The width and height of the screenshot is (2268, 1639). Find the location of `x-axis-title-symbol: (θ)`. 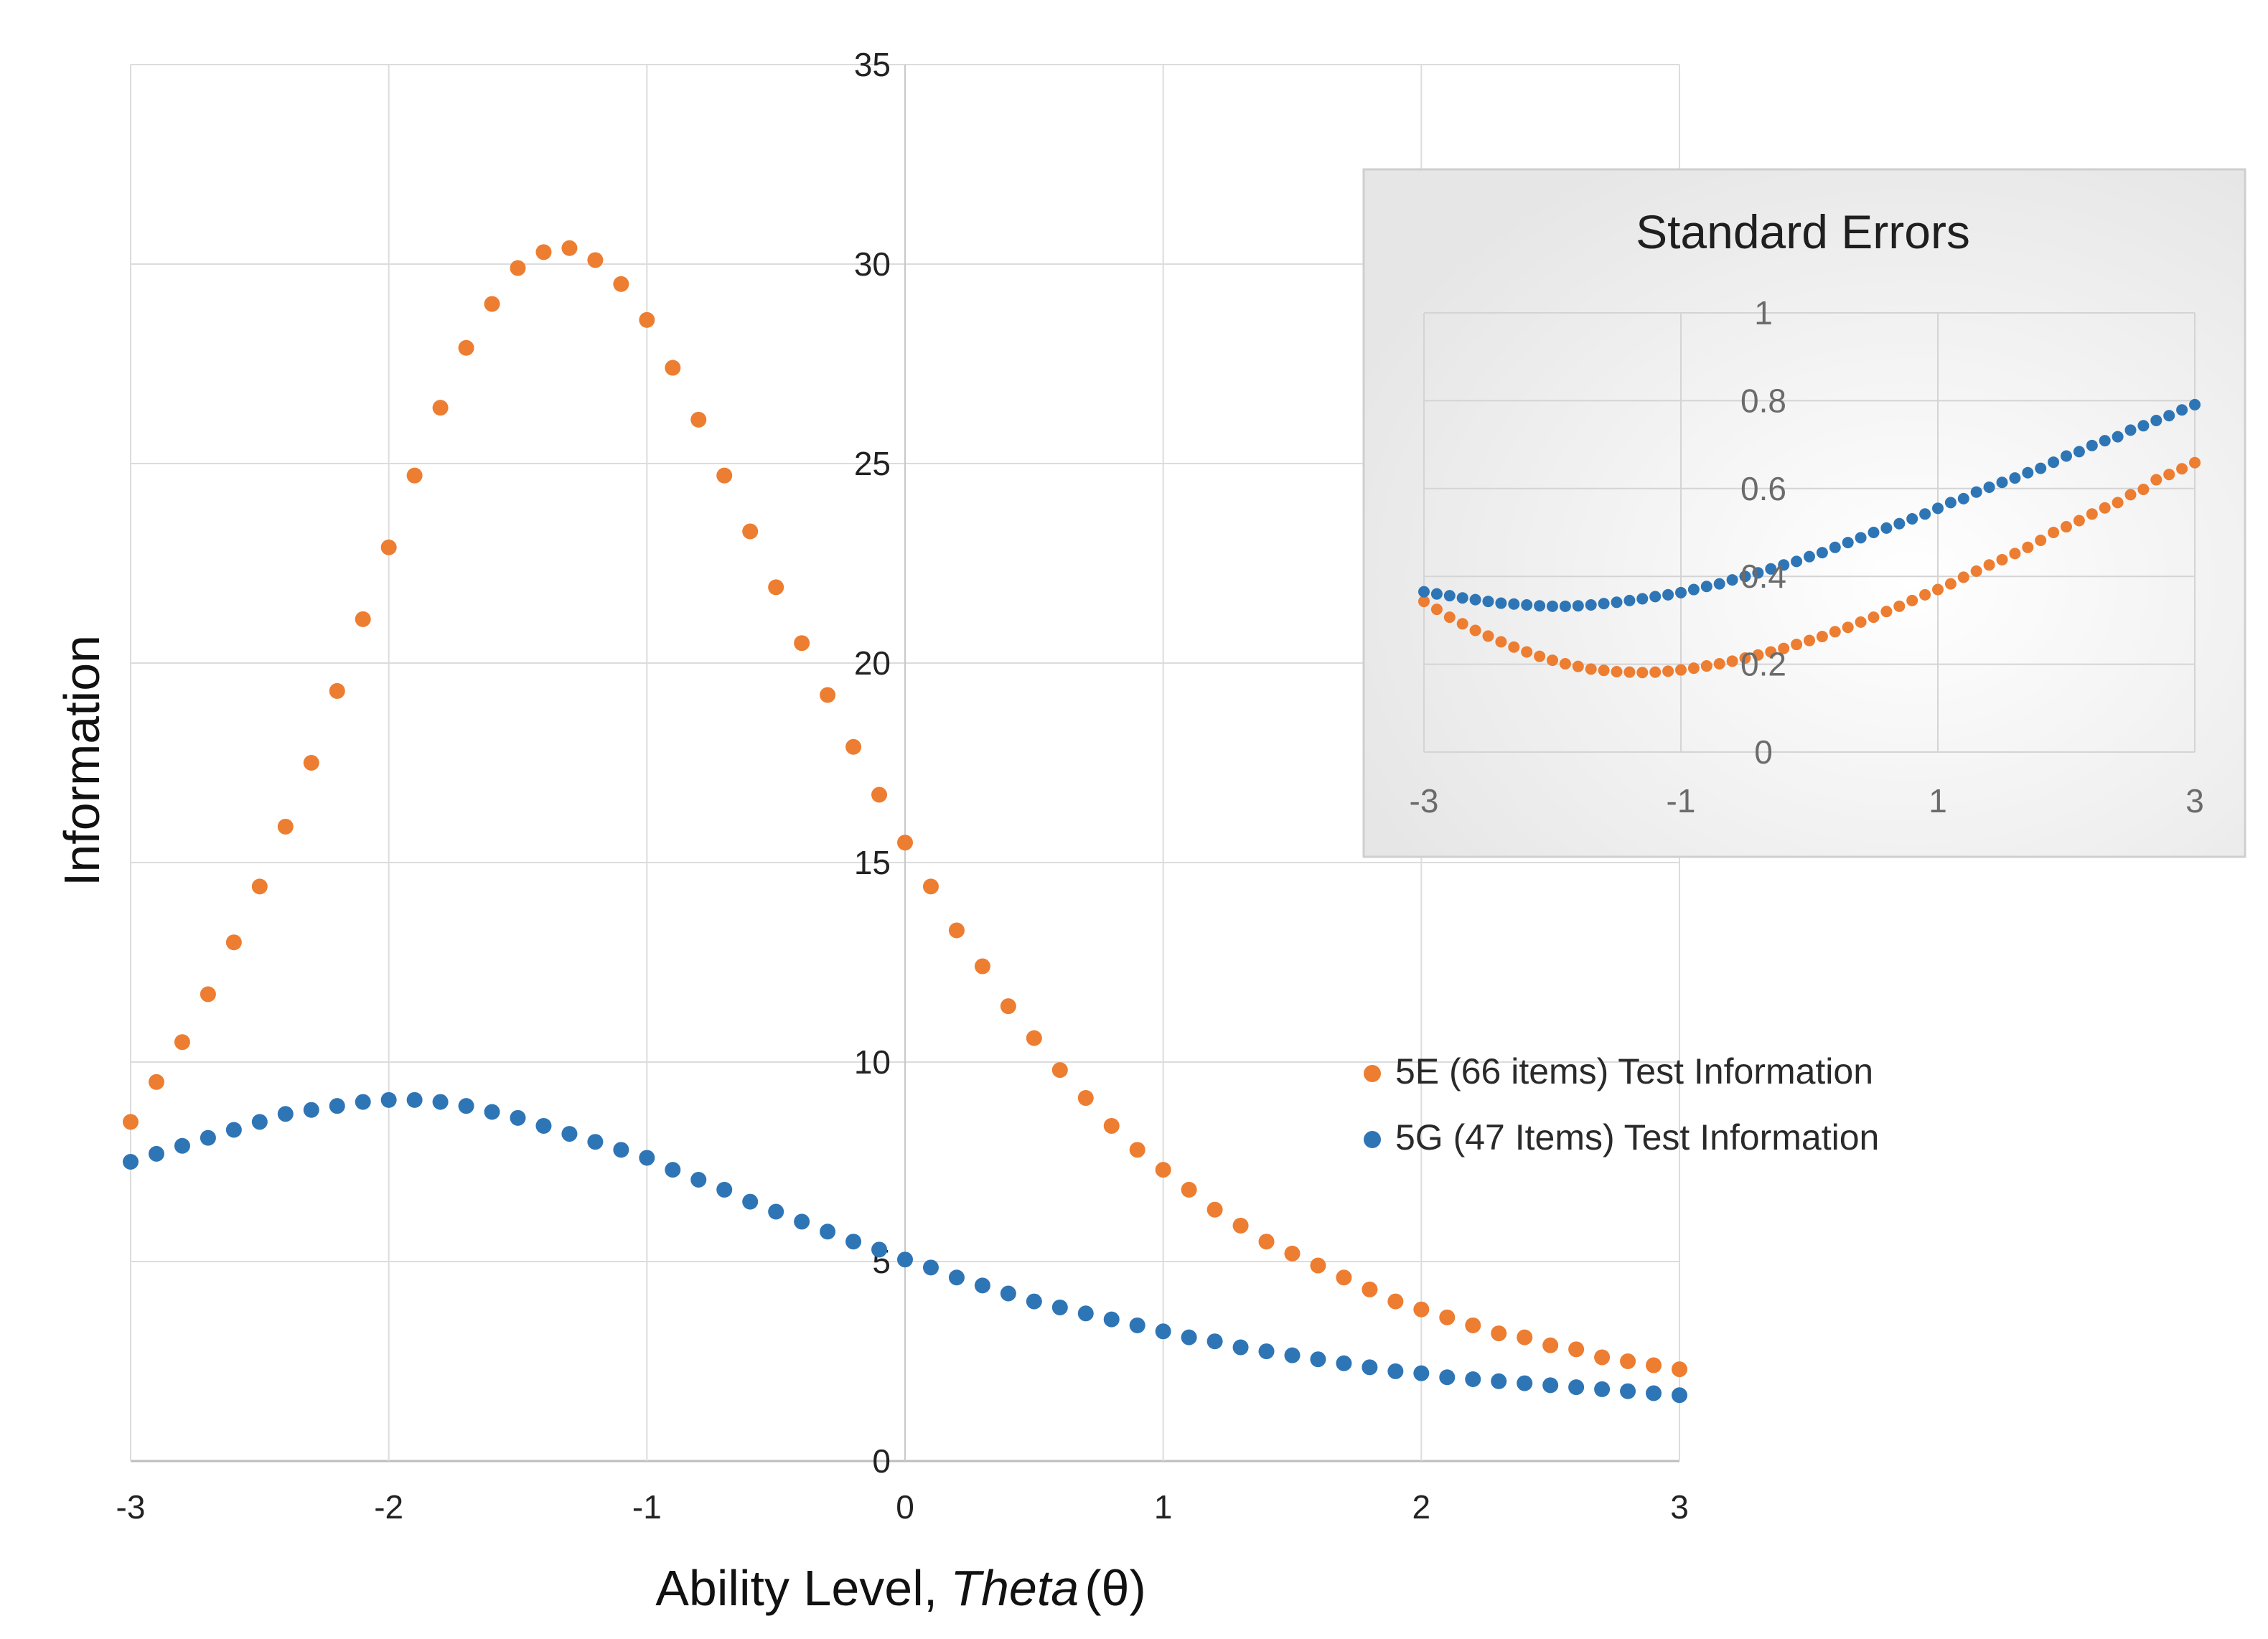

x-axis-title-symbol: (θ) is located at coordinates (1115, 1588).